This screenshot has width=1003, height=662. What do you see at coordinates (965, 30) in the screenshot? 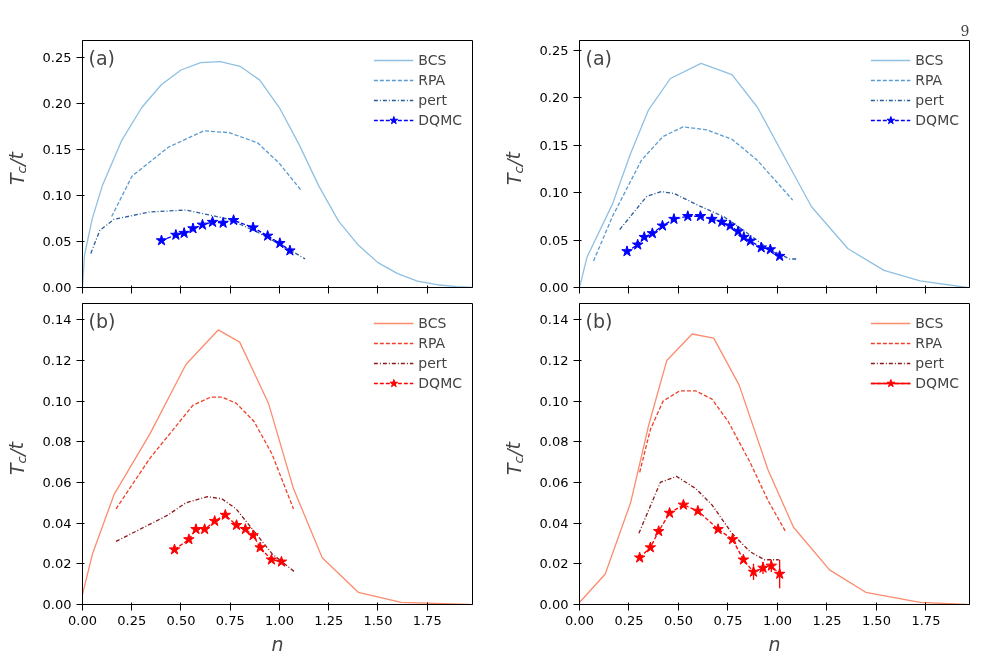
I see `text: 9` at bounding box center [965, 30].